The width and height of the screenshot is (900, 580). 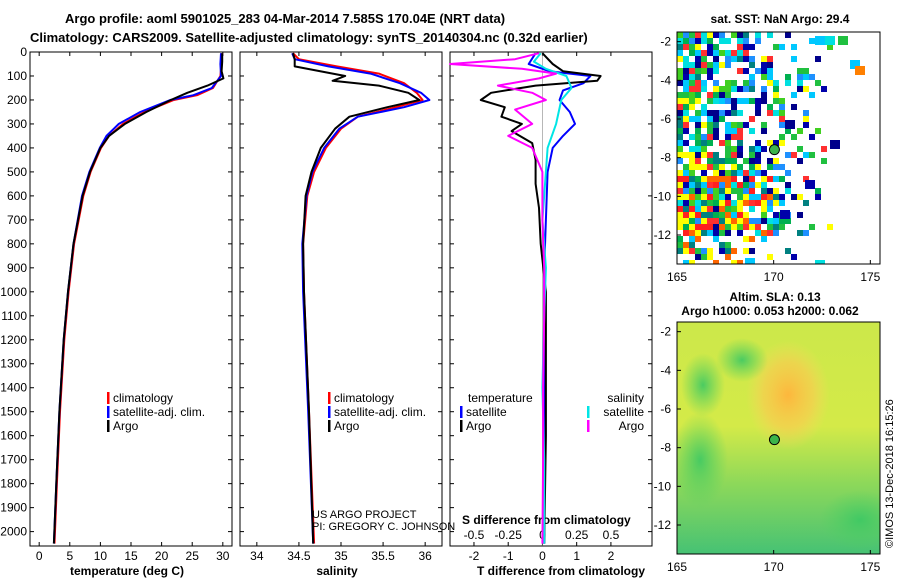 I want to click on y-tick-label: 900, so click(x=17, y=268).